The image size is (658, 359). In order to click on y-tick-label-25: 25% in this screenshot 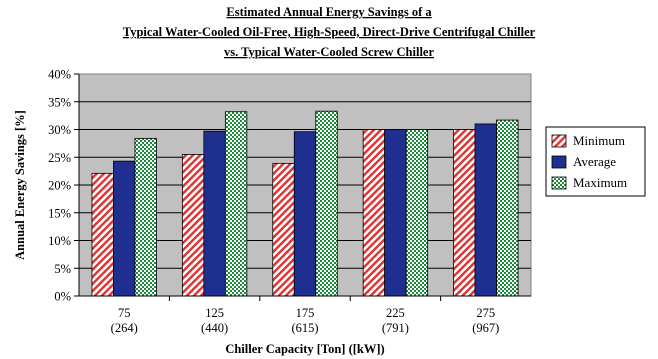, I will do `click(59, 158)`.